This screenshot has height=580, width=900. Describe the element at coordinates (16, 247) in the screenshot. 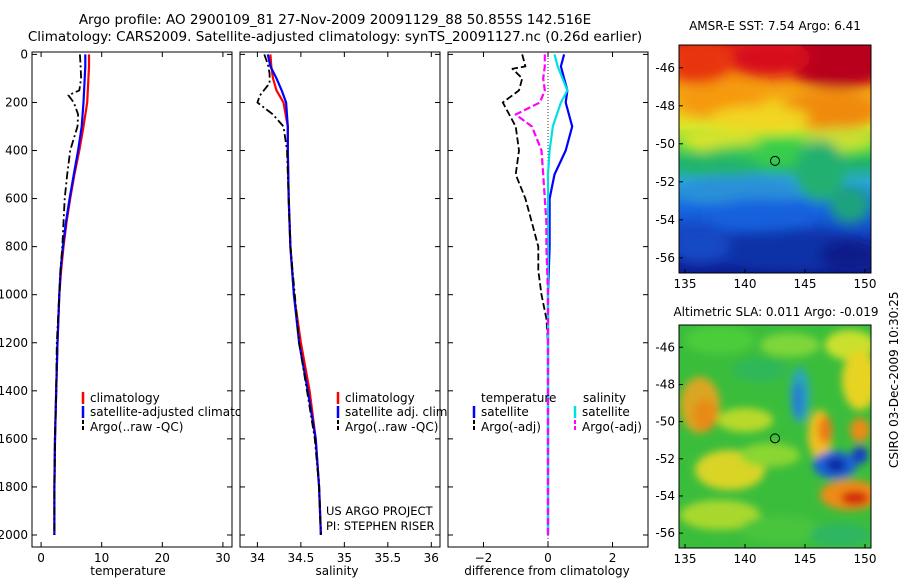

I see `y-tick-label: 800` at that location.